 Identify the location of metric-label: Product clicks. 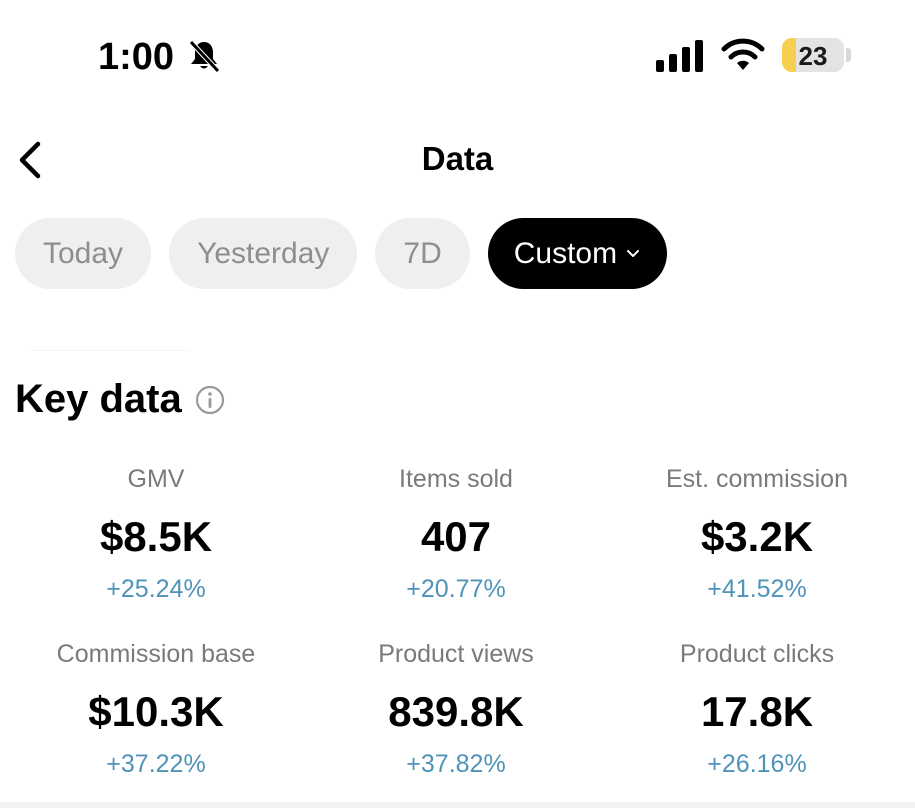
(757, 654).